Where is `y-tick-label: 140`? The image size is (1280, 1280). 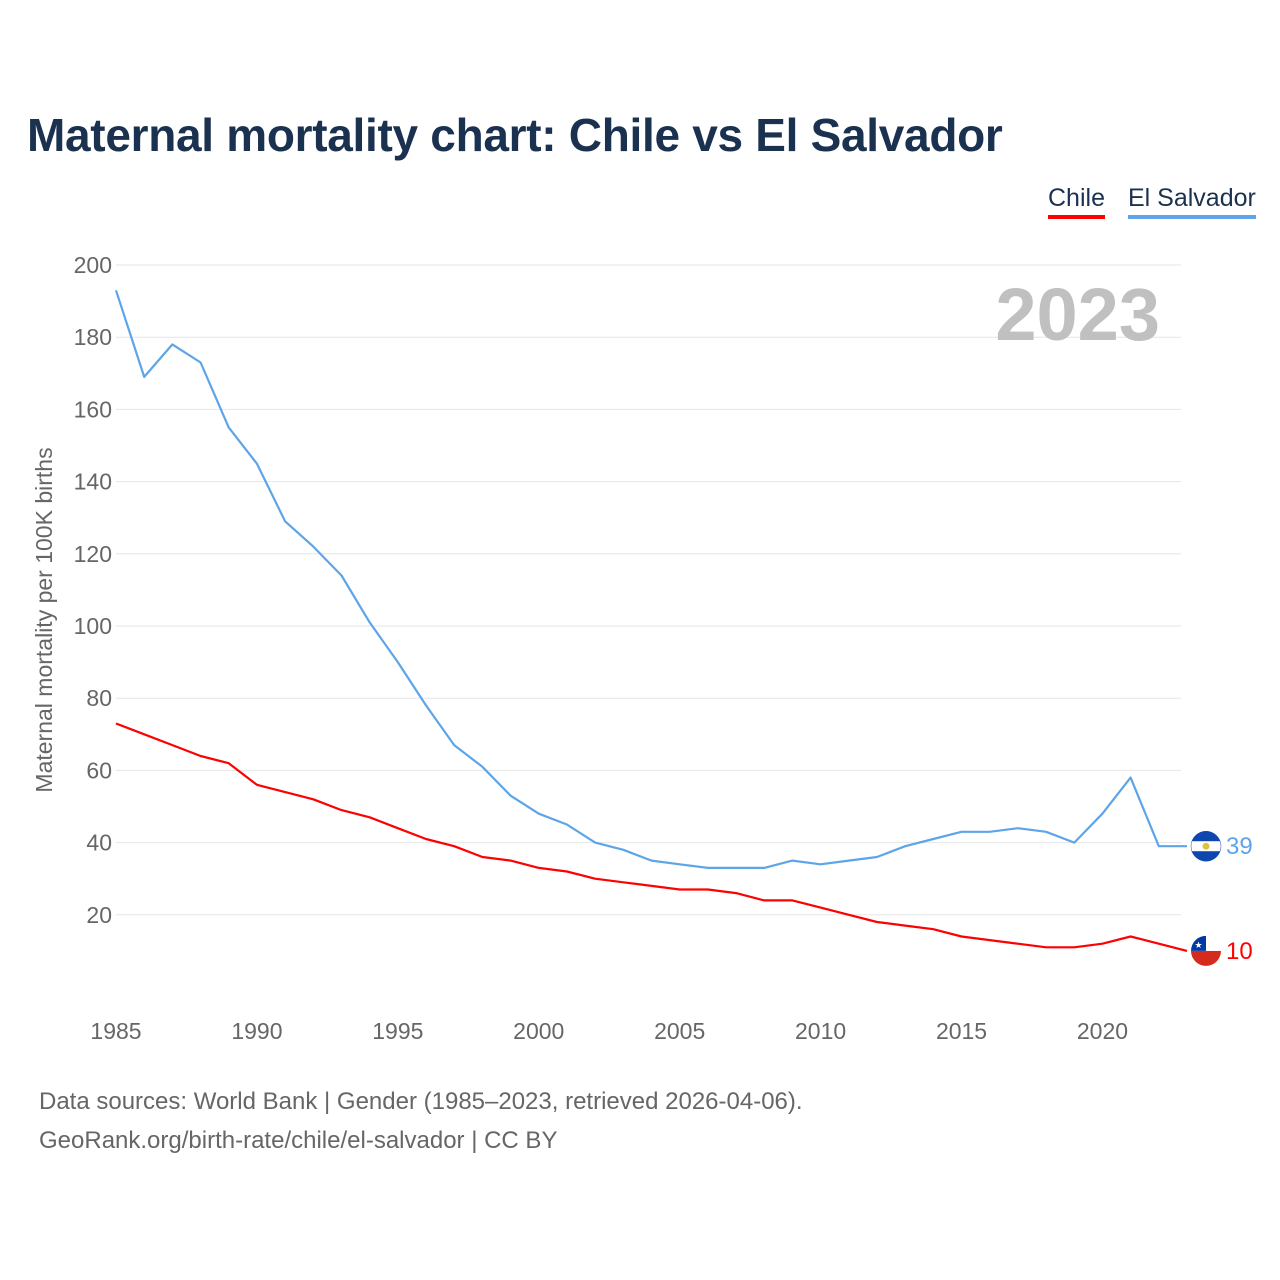 y-tick-label: 140 is located at coordinates (93, 482).